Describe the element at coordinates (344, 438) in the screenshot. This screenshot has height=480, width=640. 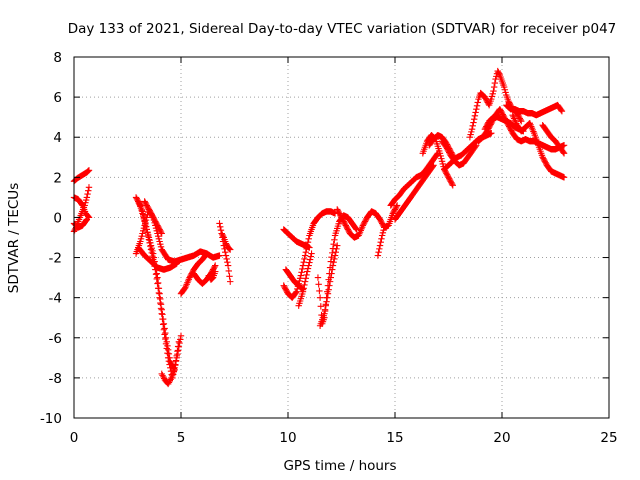
I see `x-tick-labels: 0 5 10 15 20 25` at that location.